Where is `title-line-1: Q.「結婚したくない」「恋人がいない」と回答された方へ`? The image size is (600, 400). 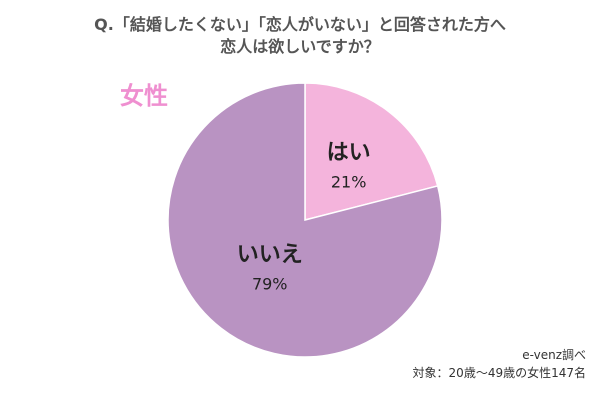 title-line-1: Q.「結婚したくない」「恋人がいない」と回答された方へ is located at coordinates (300, 24).